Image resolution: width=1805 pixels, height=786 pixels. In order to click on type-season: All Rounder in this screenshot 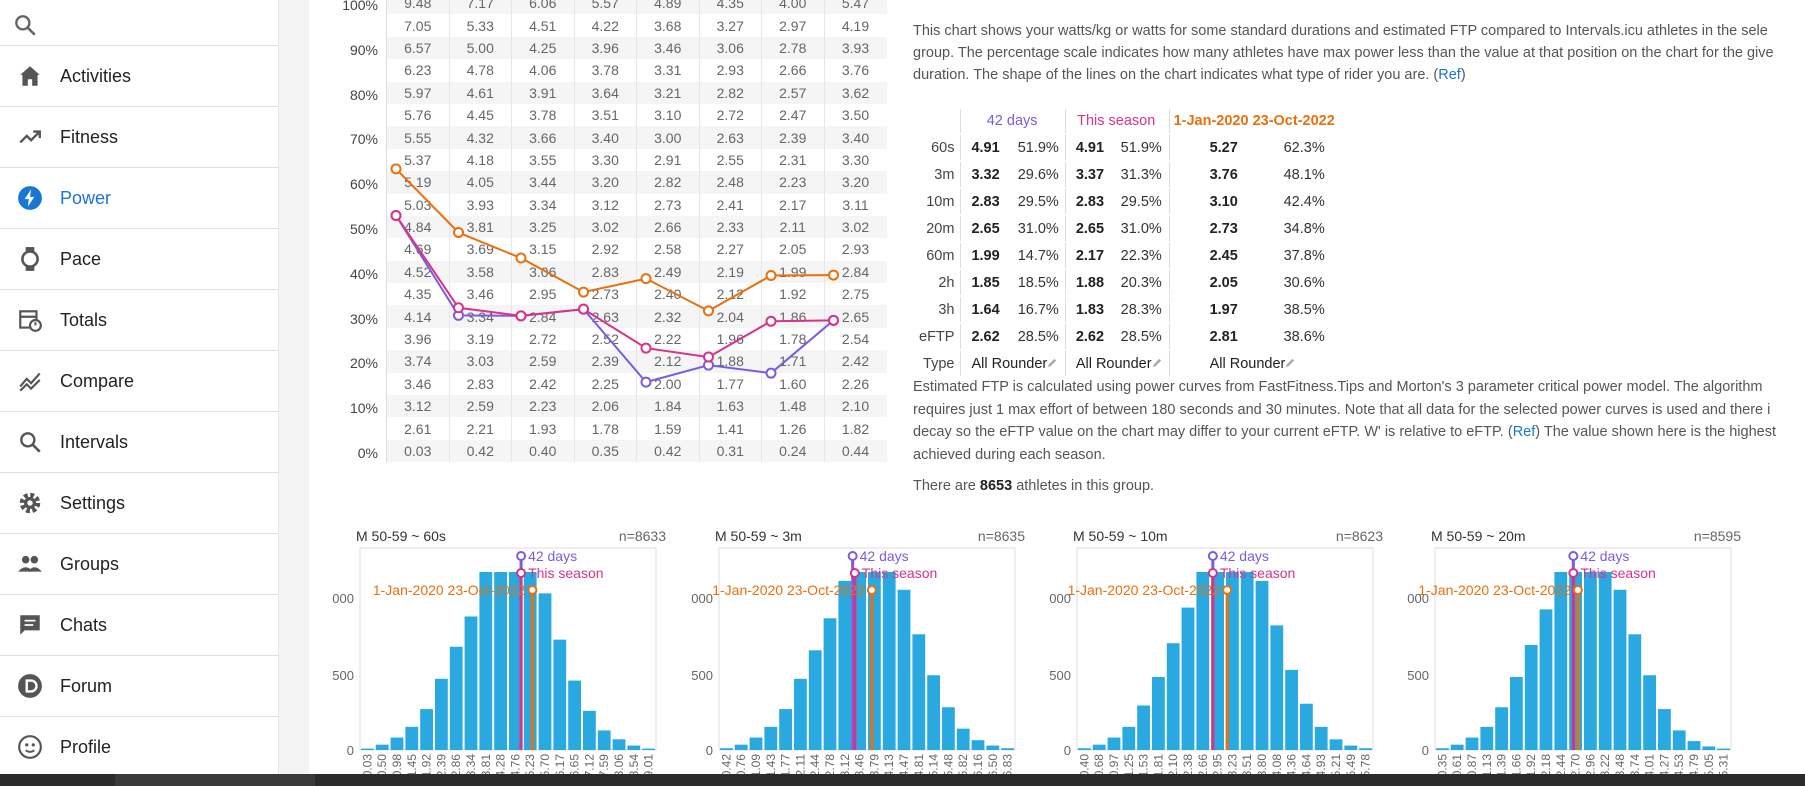, I will do `click(1115, 363)`.